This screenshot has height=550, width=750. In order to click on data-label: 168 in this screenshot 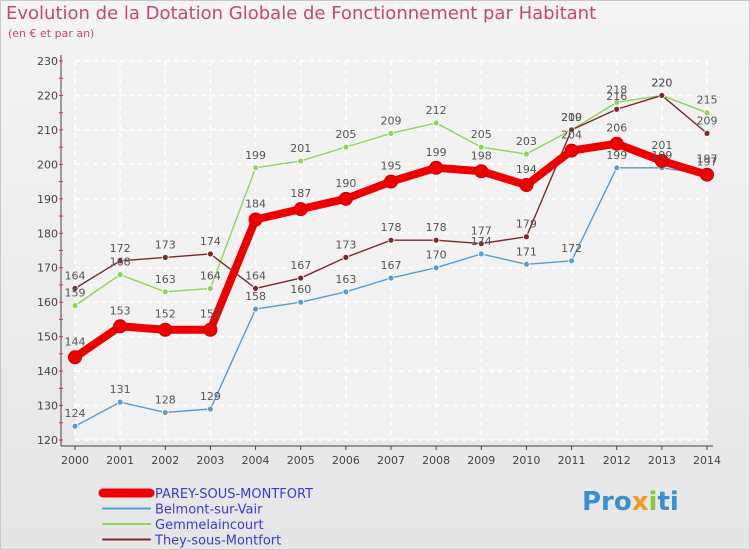, I will do `click(120, 262)`.